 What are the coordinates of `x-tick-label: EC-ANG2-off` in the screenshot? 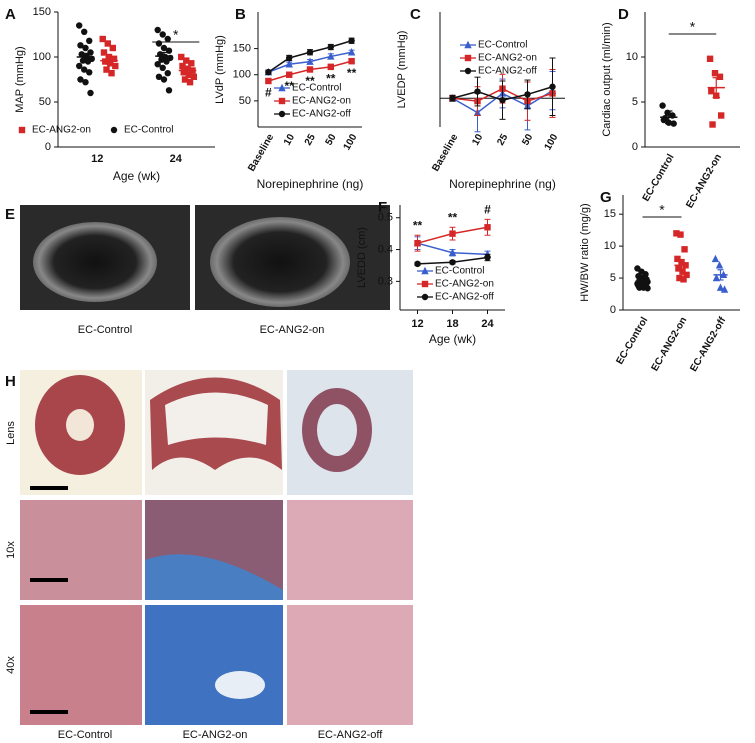 It's located at (708, 344).